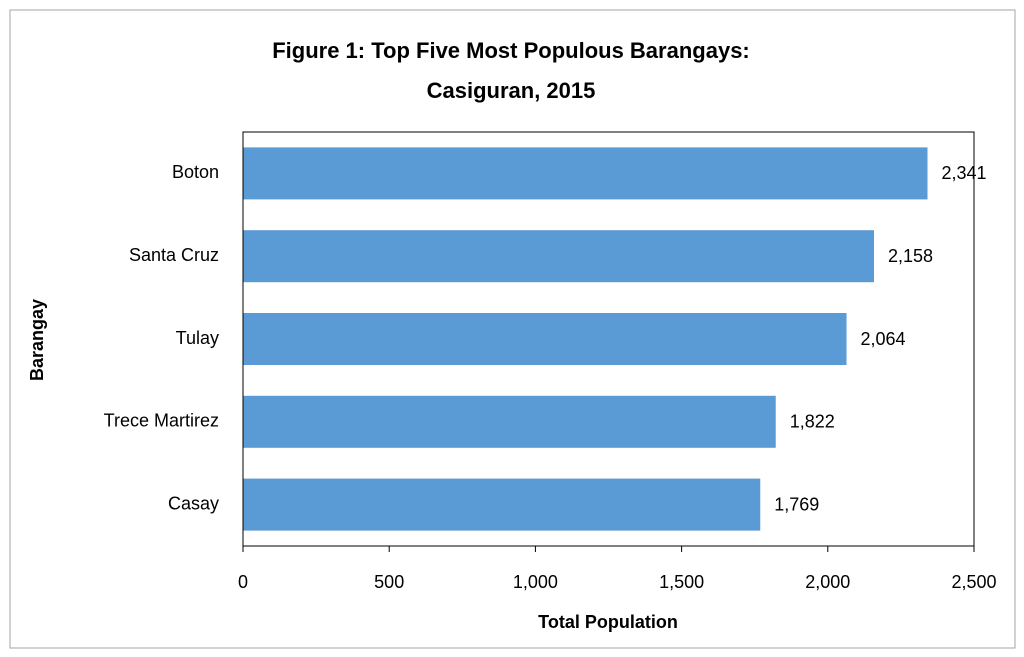  I want to click on data-label: 2,064, so click(883, 339).